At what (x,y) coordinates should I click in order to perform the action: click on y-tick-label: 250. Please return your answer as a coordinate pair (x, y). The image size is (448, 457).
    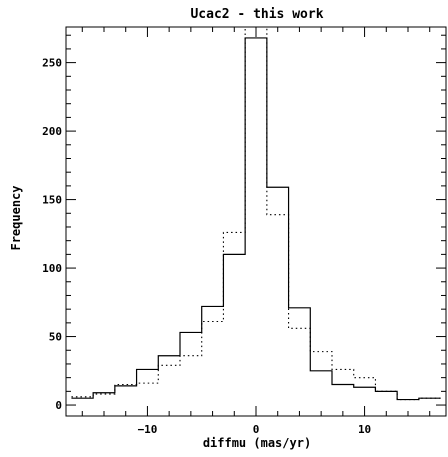
    Looking at the image, I should click on (52, 63).